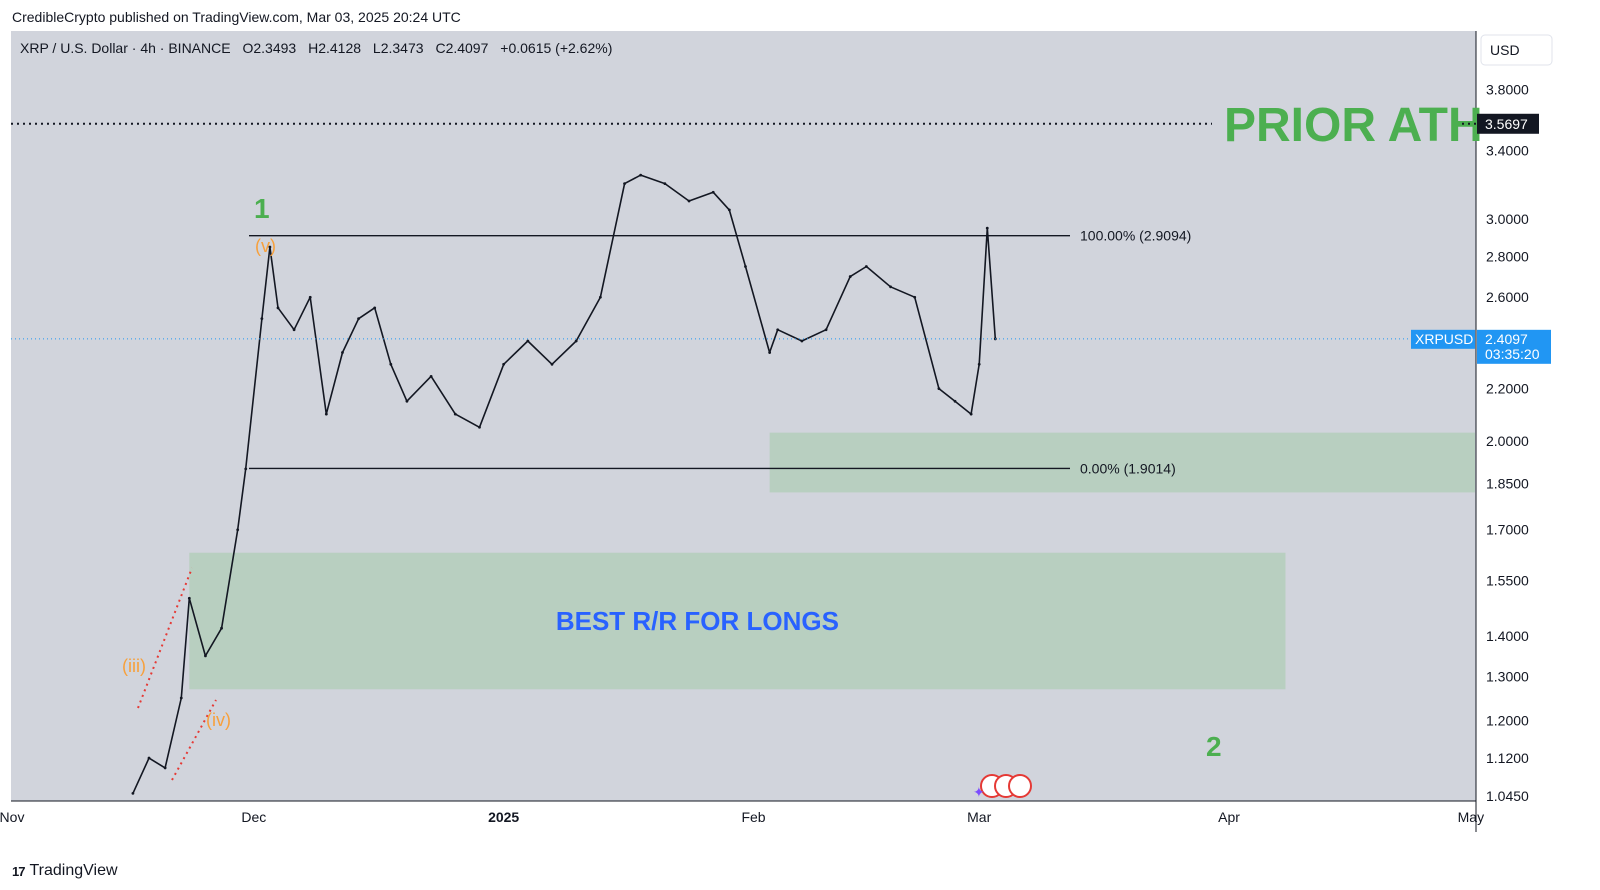  I want to click on price-axis-area, so click(1516, 431).